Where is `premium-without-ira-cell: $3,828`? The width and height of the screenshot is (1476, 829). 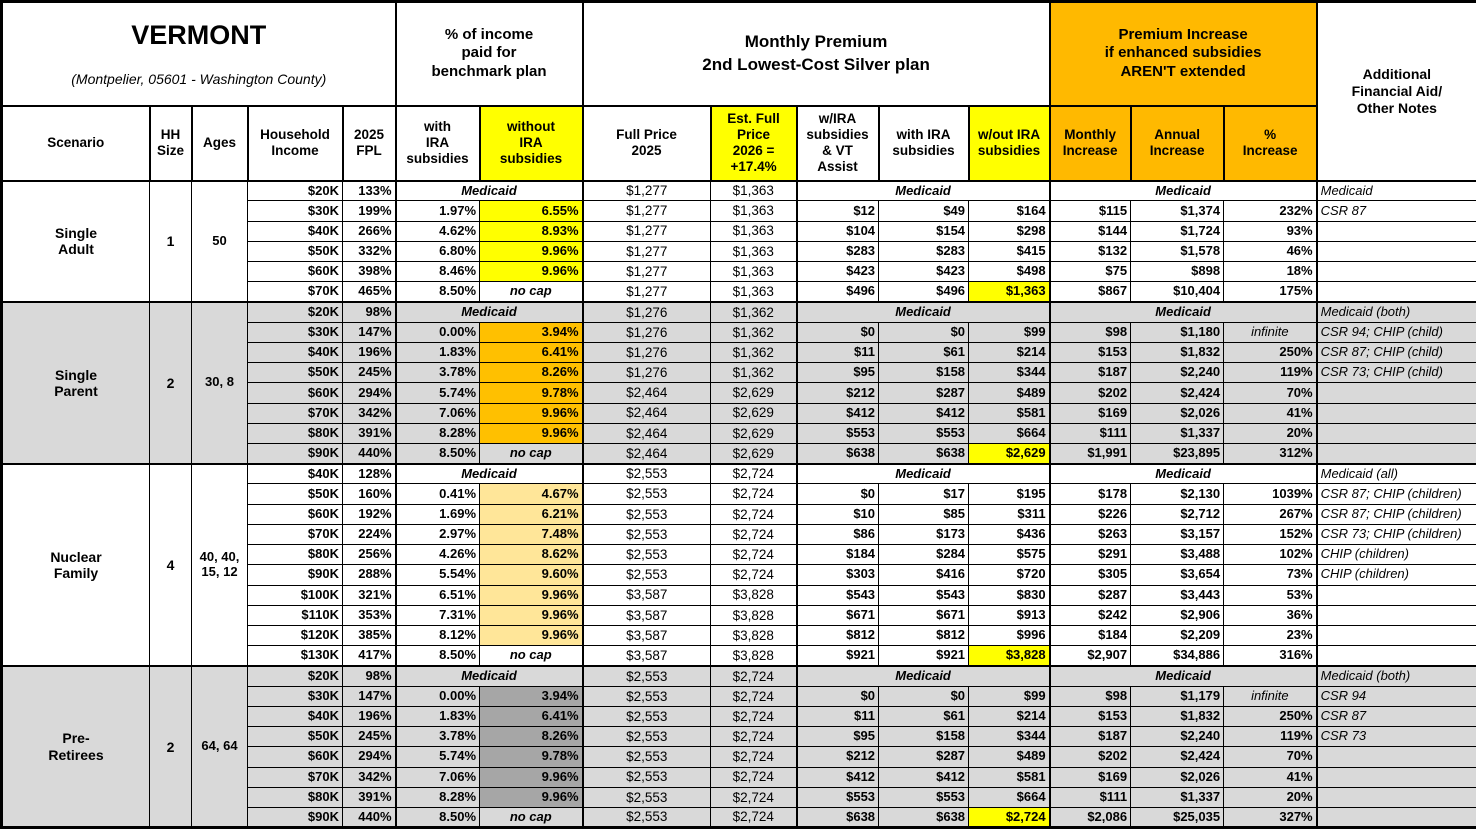
premium-without-ira-cell: $3,828 is located at coordinates (1009, 656).